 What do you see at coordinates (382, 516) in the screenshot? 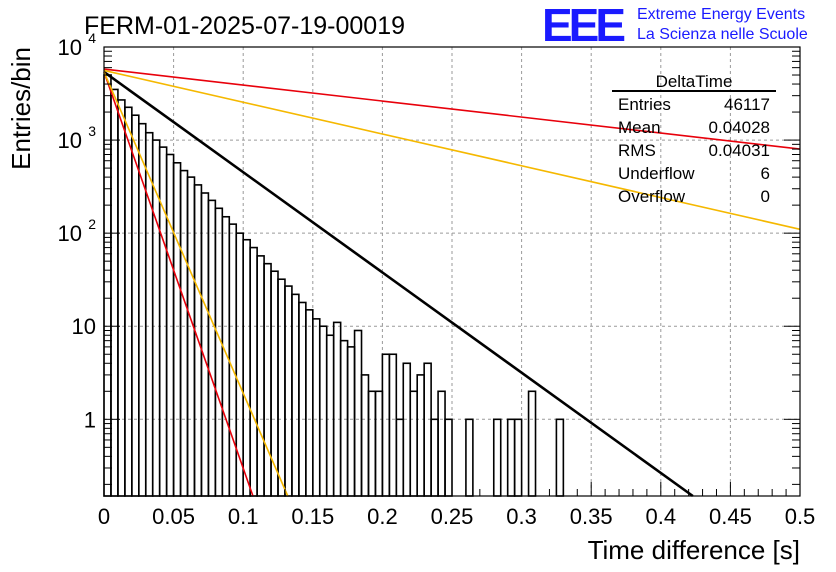
I see `x-tick-label: 0.2` at bounding box center [382, 516].